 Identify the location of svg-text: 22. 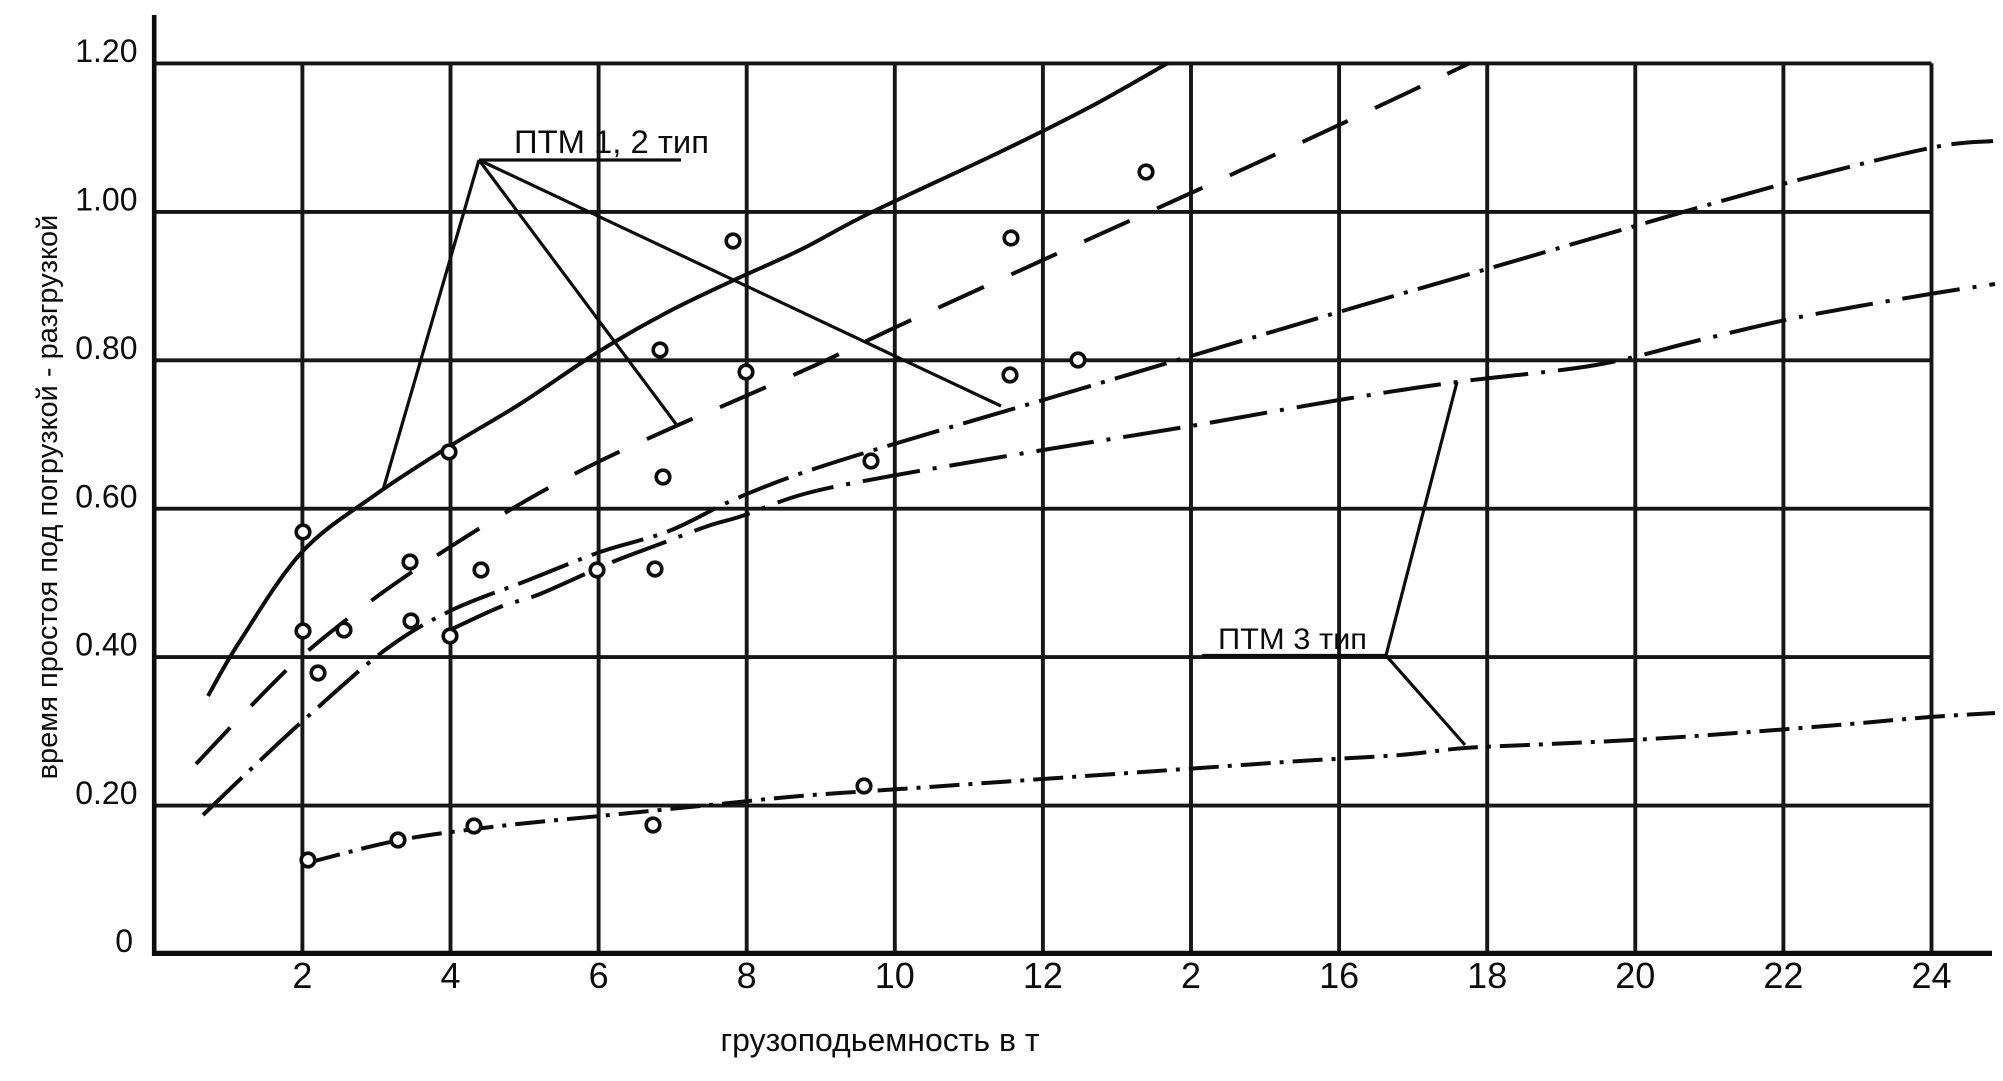
(1783, 975).